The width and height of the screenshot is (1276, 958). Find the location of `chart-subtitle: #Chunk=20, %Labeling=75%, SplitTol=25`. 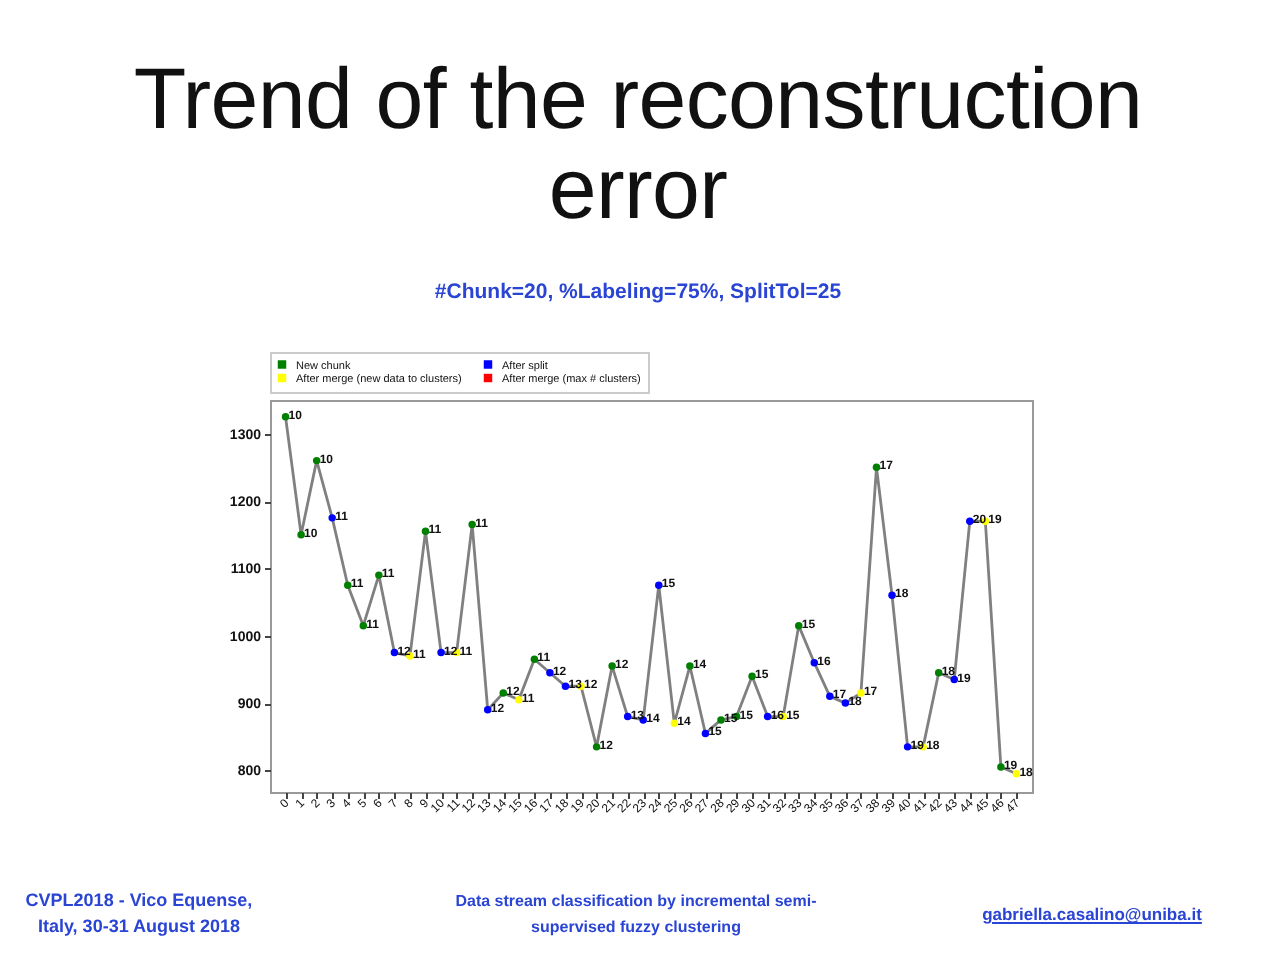

chart-subtitle: #Chunk=20, %Labeling=75%, SplitTol=25 is located at coordinates (638, 292).